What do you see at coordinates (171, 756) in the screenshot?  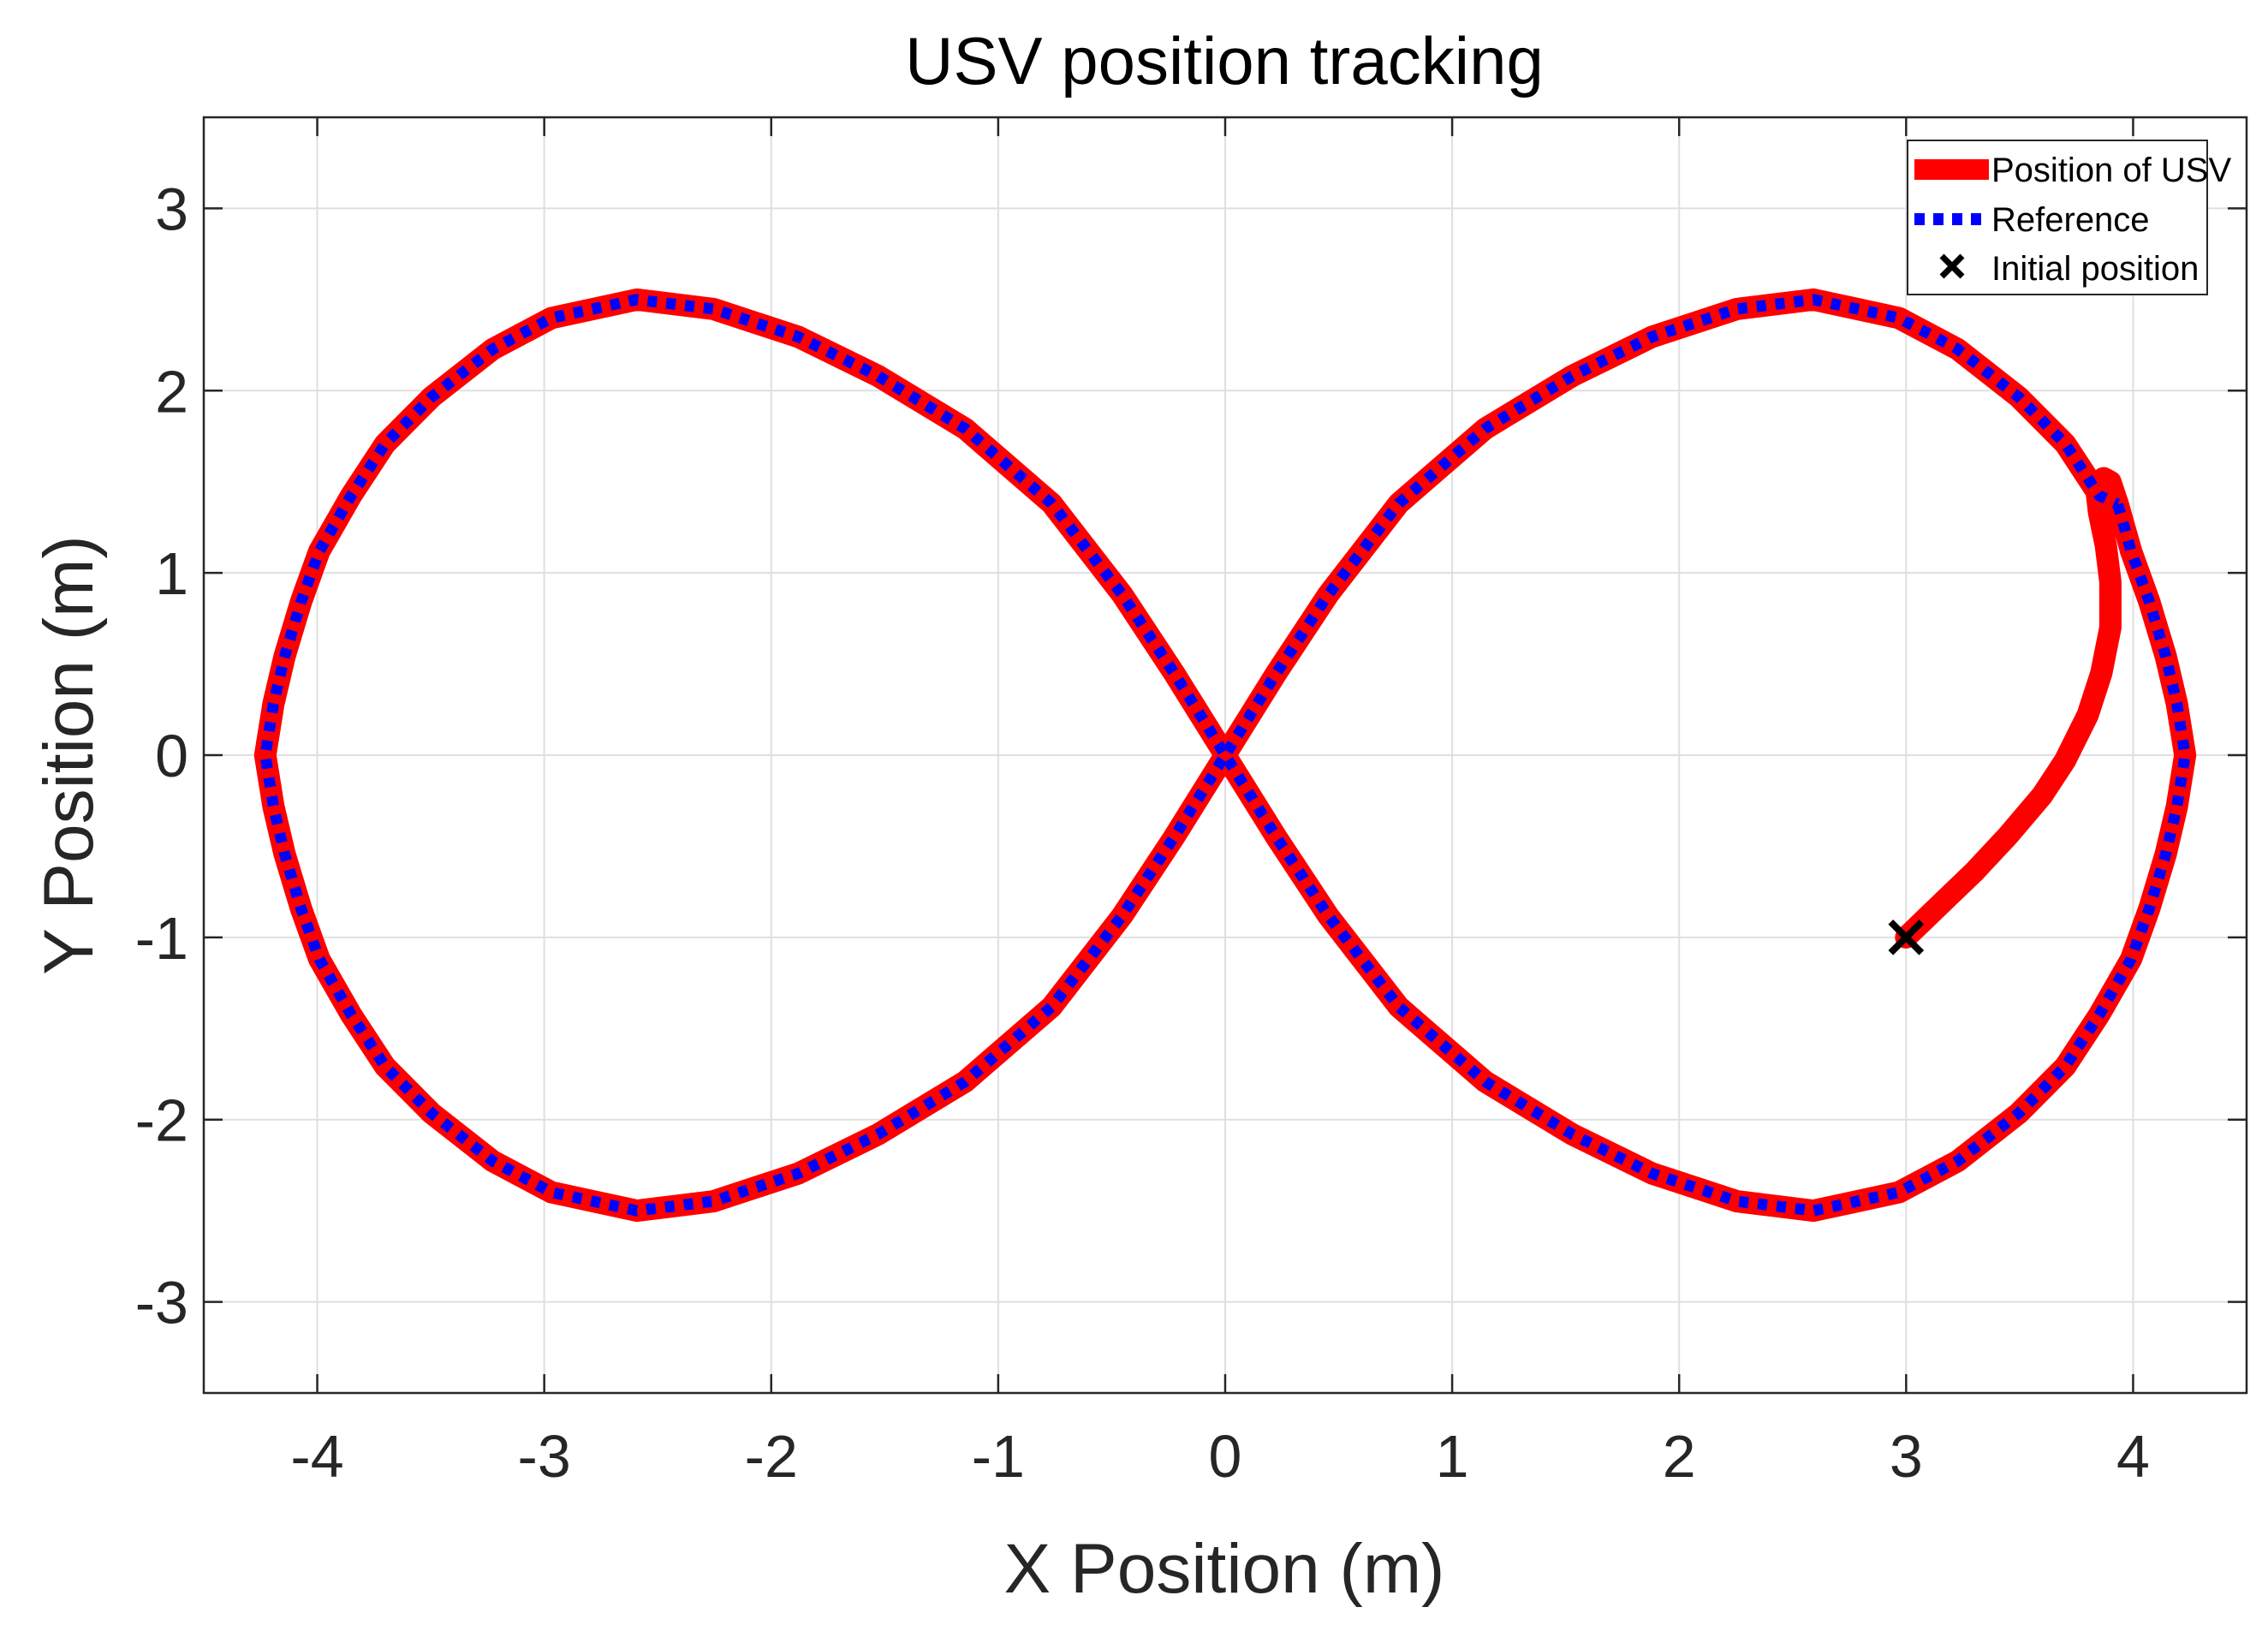 I see `y-tick-label: 0` at bounding box center [171, 756].